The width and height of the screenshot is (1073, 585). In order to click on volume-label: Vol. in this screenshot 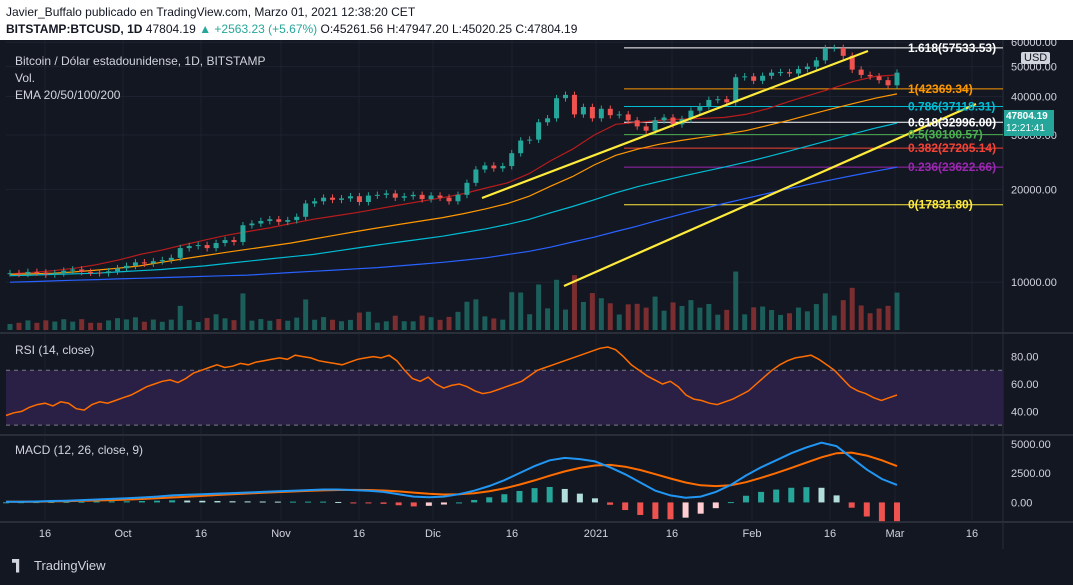, I will do `click(25, 78)`.